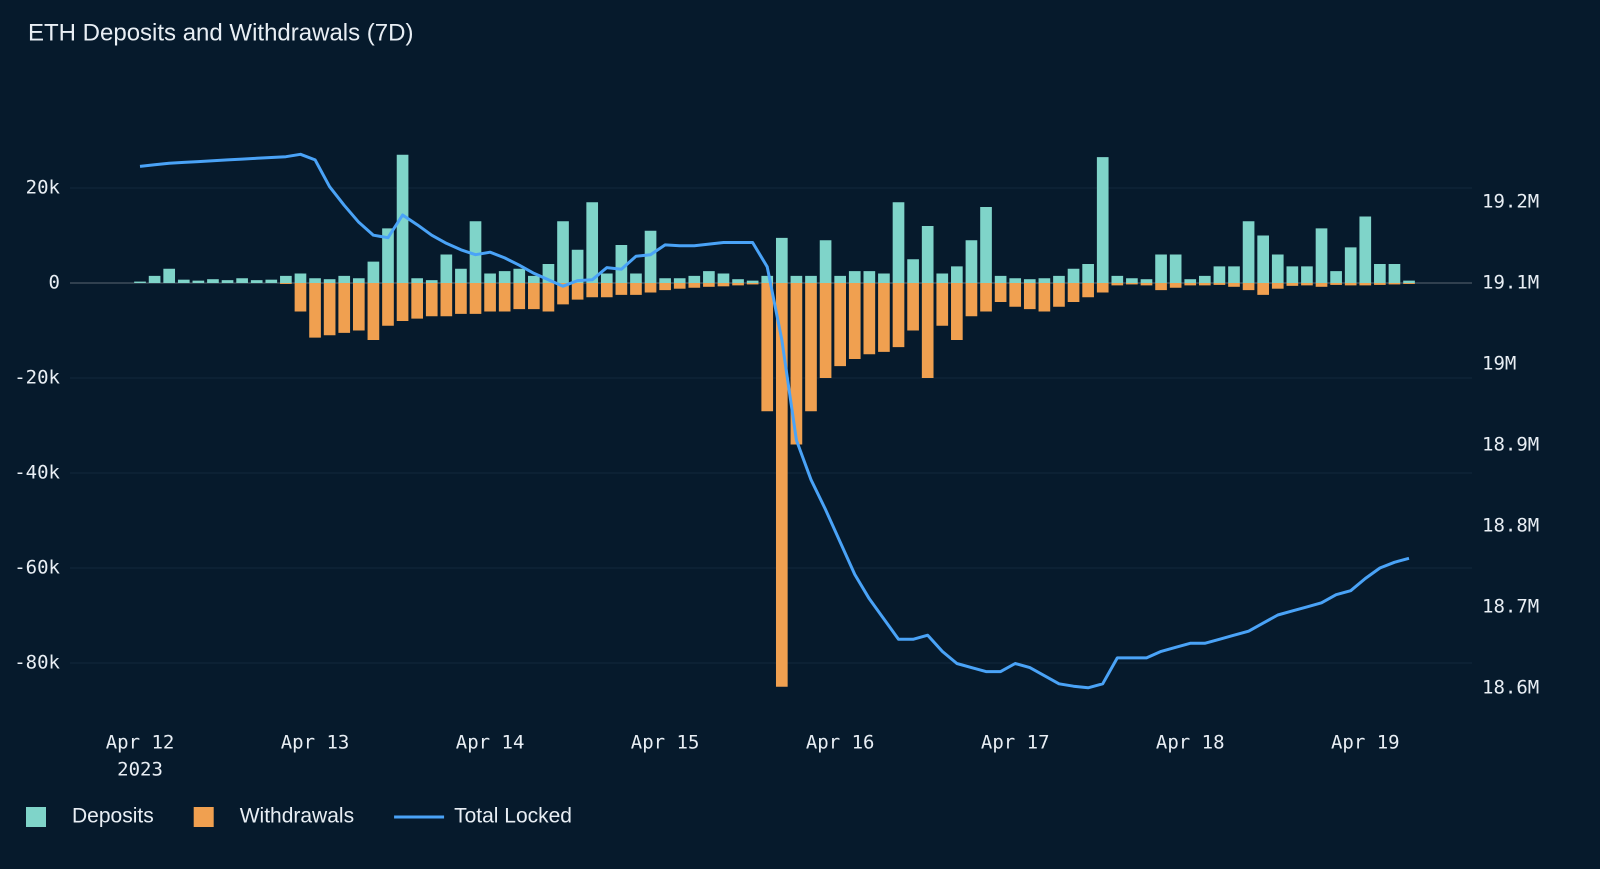 This screenshot has height=869, width=1600. Describe the element at coordinates (315, 743) in the screenshot. I see `x-tick-label: Apr 13` at that location.